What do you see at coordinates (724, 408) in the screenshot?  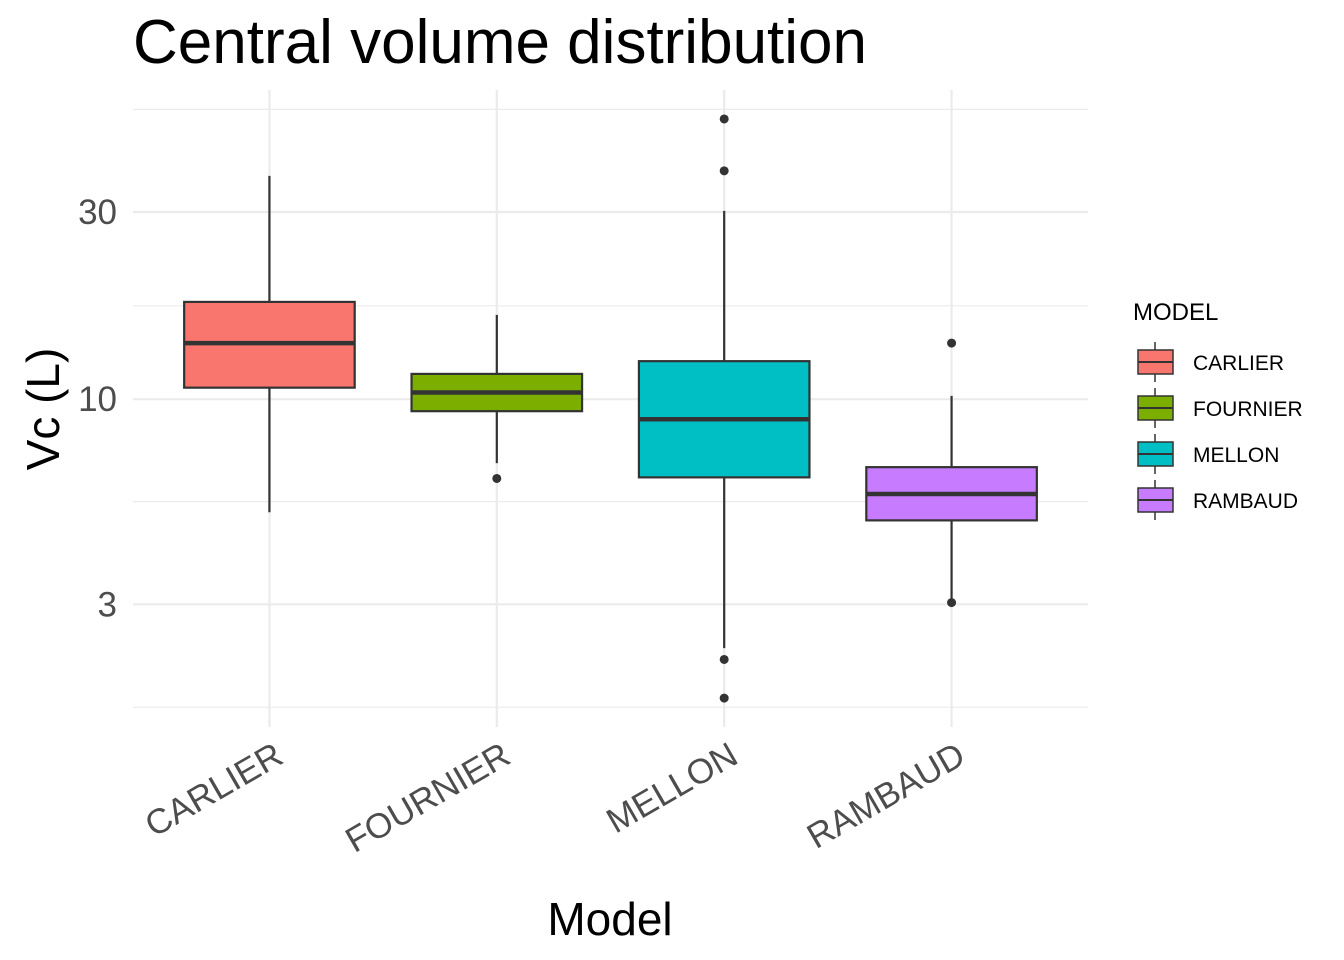 I see `box-mellon` at bounding box center [724, 408].